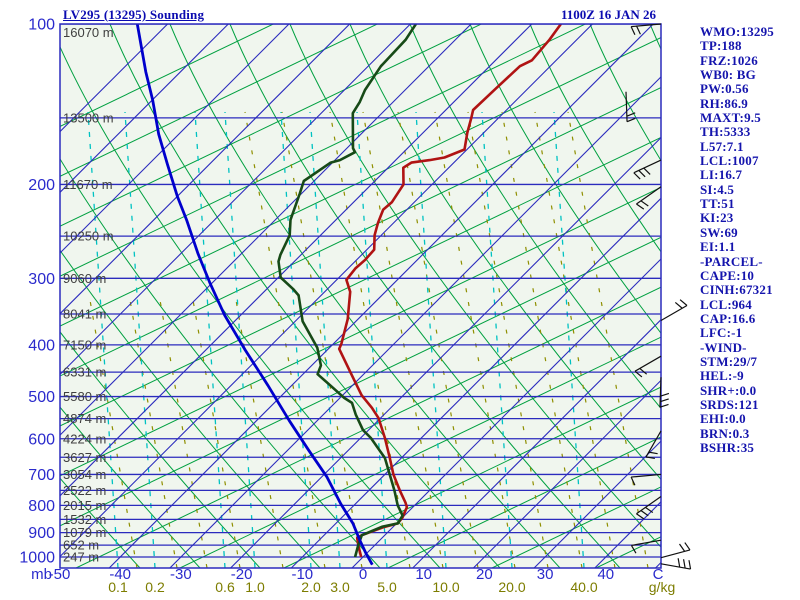 The width and height of the screenshot is (800, 600). Describe the element at coordinates (88, 32) in the screenshot. I see `height-label: 16070 m` at that location.